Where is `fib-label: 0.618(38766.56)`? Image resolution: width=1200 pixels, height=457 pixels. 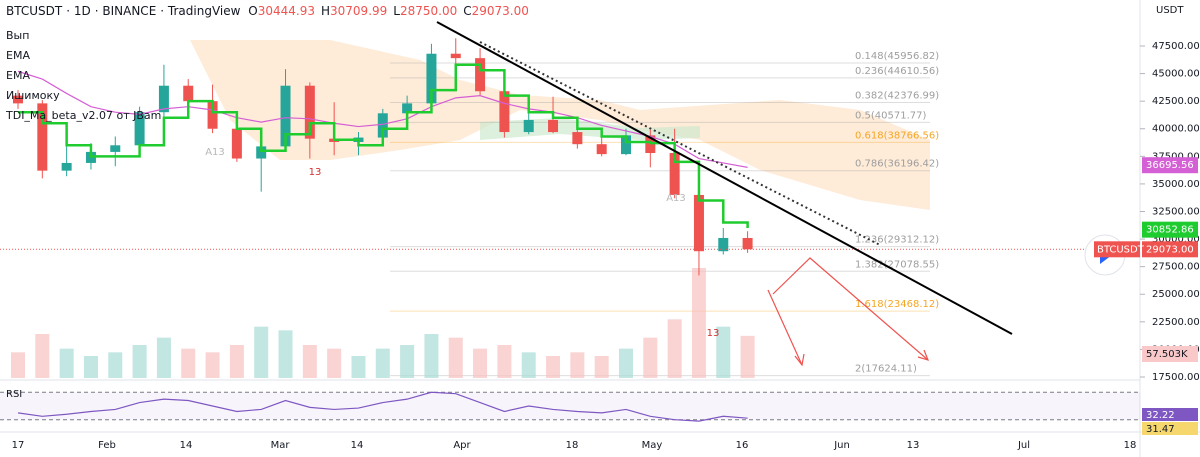
fib-label: 0.618(38766.56) is located at coordinates (897, 135).